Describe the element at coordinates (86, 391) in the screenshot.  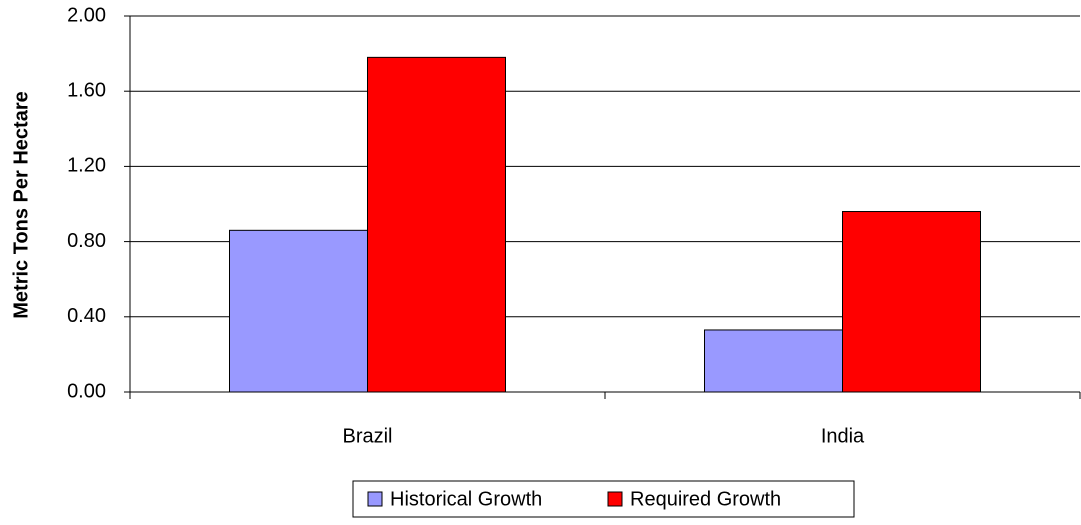
I see `y-tick-label: 0.00` at that location.